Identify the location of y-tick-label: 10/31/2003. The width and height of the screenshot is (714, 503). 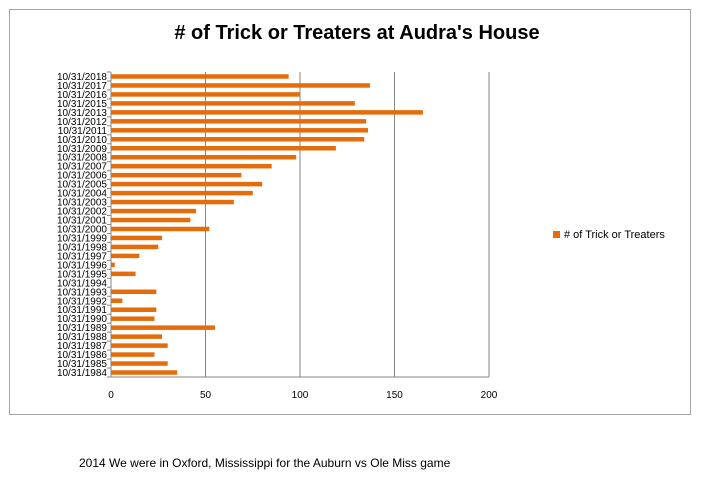
(82, 203).